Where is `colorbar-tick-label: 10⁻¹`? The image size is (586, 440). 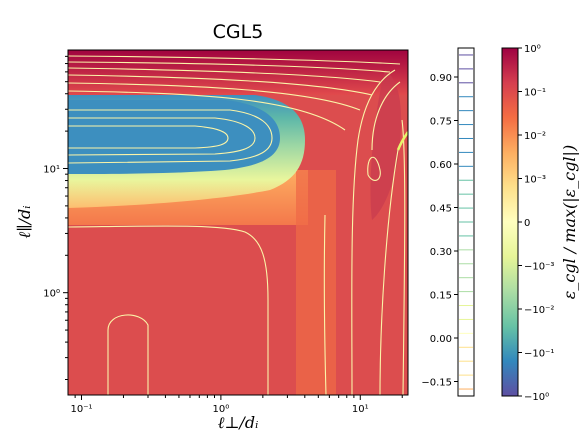
colorbar-tick-label: 10⁻¹ is located at coordinates (535, 93).